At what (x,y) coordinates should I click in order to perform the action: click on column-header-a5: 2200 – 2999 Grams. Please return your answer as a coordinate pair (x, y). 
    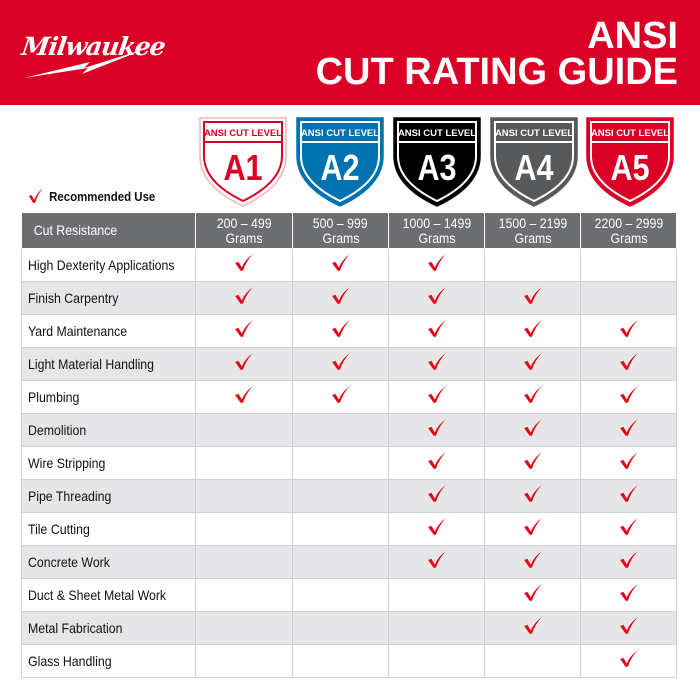
    Looking at the image, I should click on (628, 230).